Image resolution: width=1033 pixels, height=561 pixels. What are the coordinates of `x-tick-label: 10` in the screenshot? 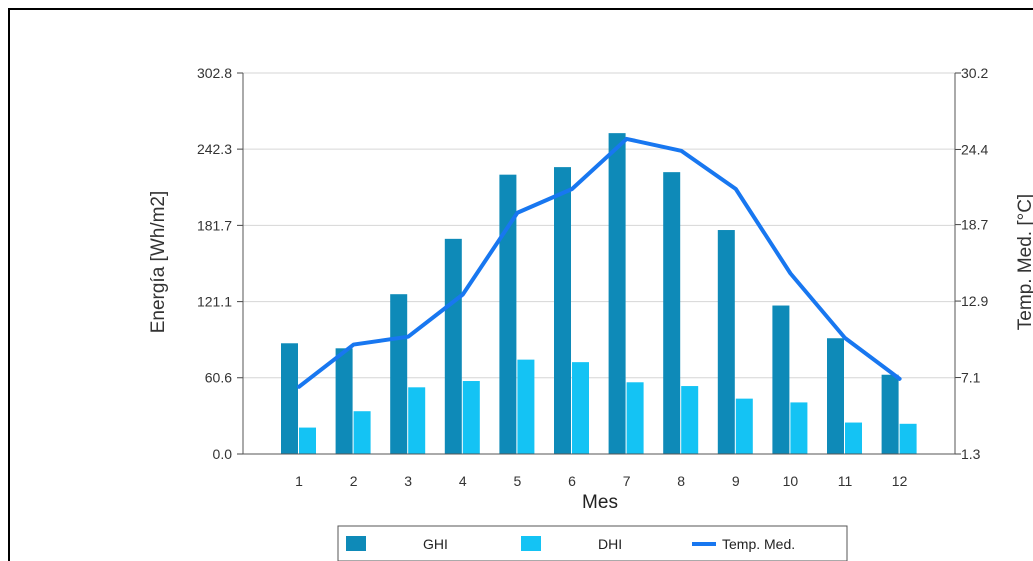 It's located at (791, 481).